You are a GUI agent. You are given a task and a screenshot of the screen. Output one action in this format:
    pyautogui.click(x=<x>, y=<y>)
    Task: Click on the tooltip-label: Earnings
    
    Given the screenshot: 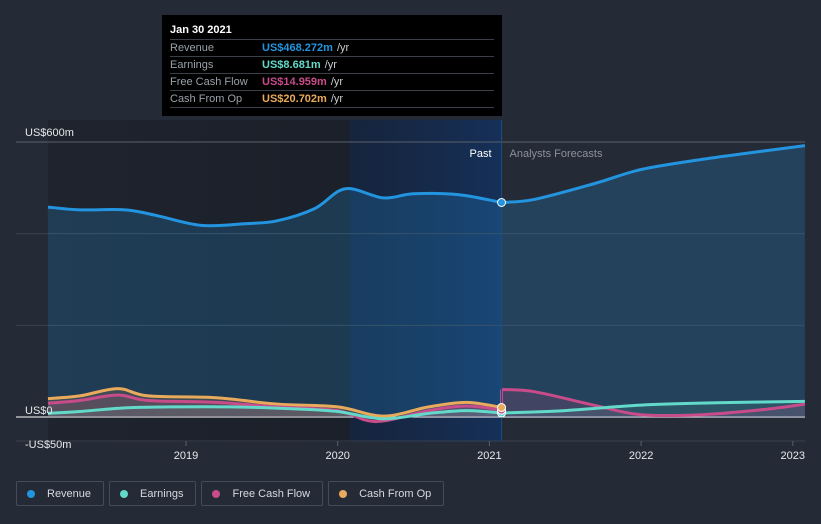 What is the action you would take?
    pyautogui.click(x=192, y=65)
    